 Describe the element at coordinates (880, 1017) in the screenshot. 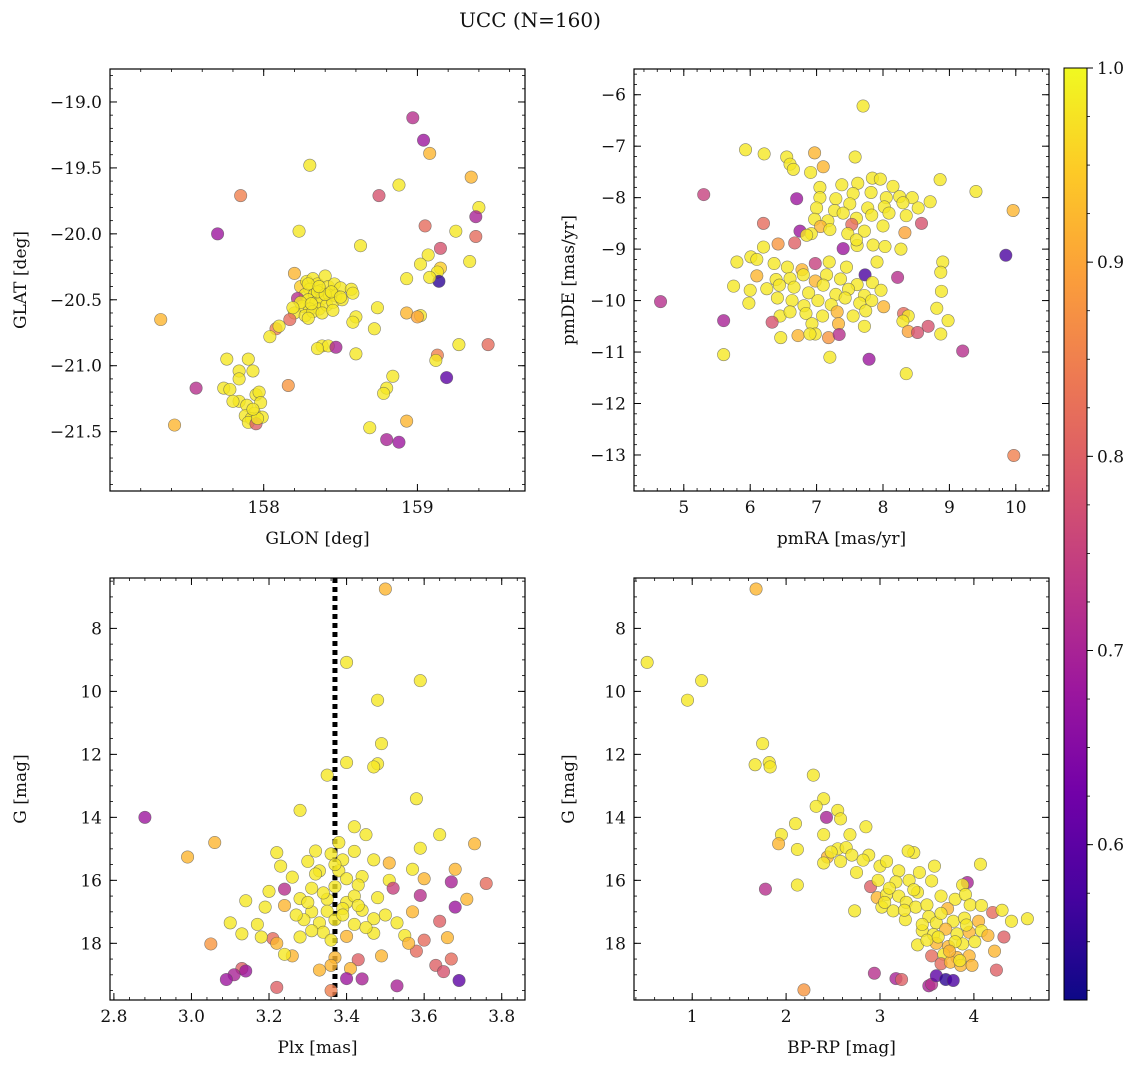

I see `x-tick-label: 3` at that location.